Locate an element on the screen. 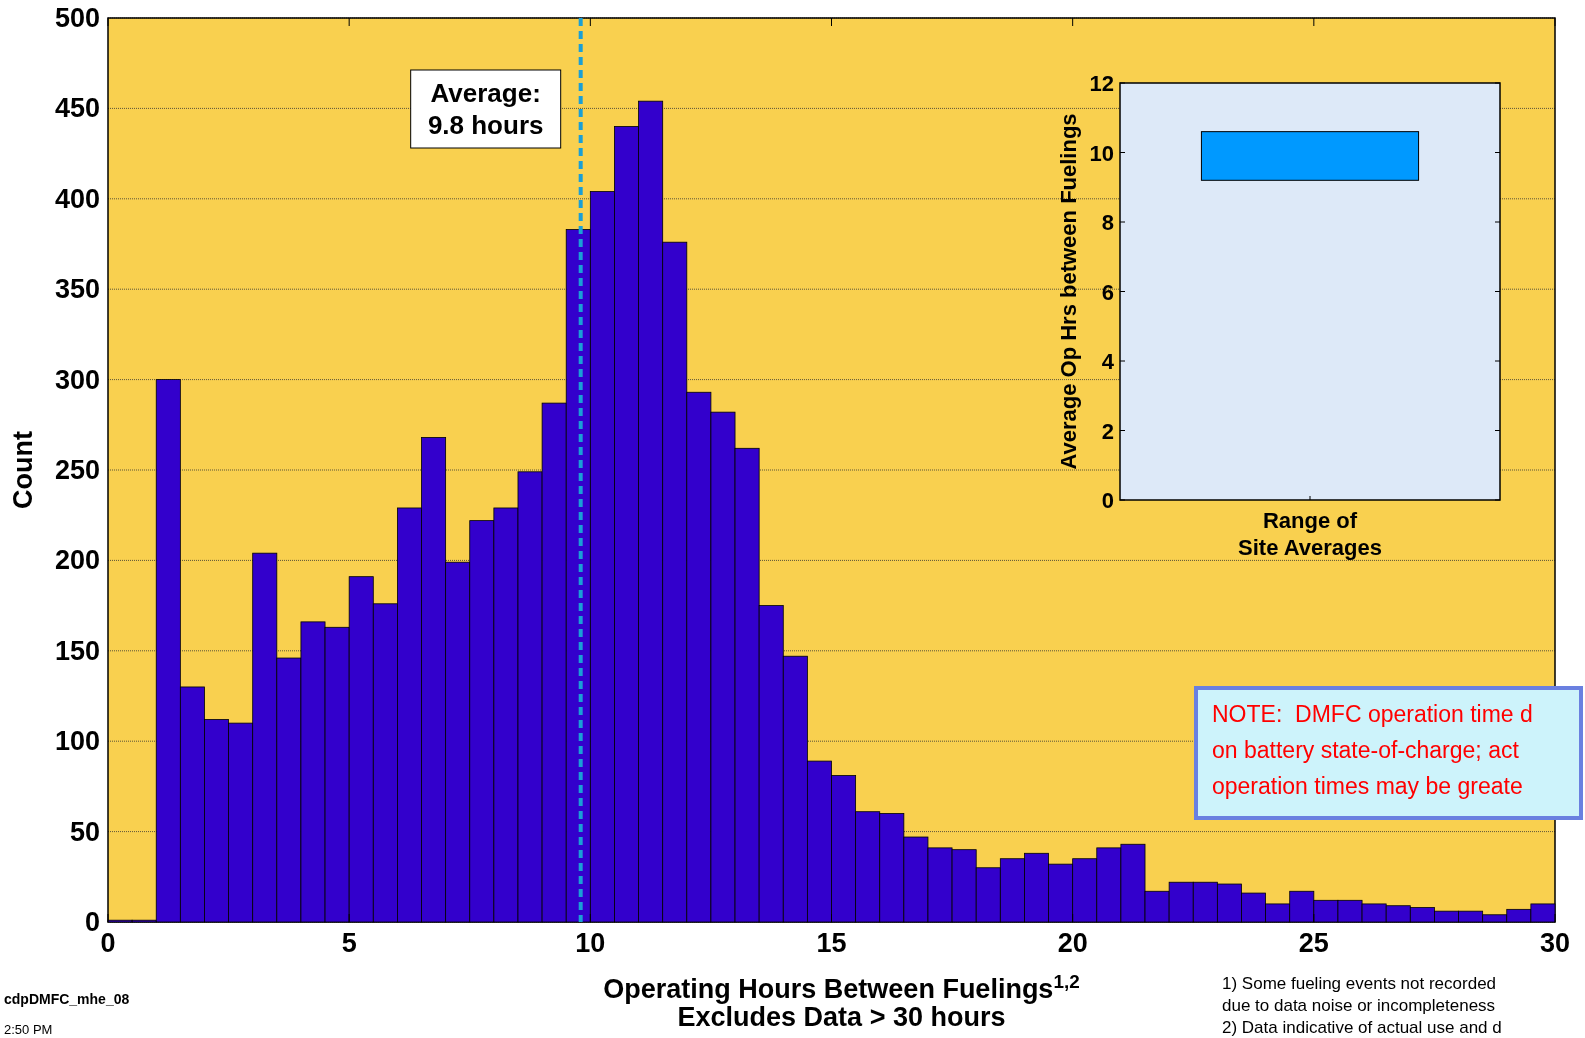 This screenshot has width=1585, height=1038. y-tick-label: 50 is located at coordinates (84, 831).